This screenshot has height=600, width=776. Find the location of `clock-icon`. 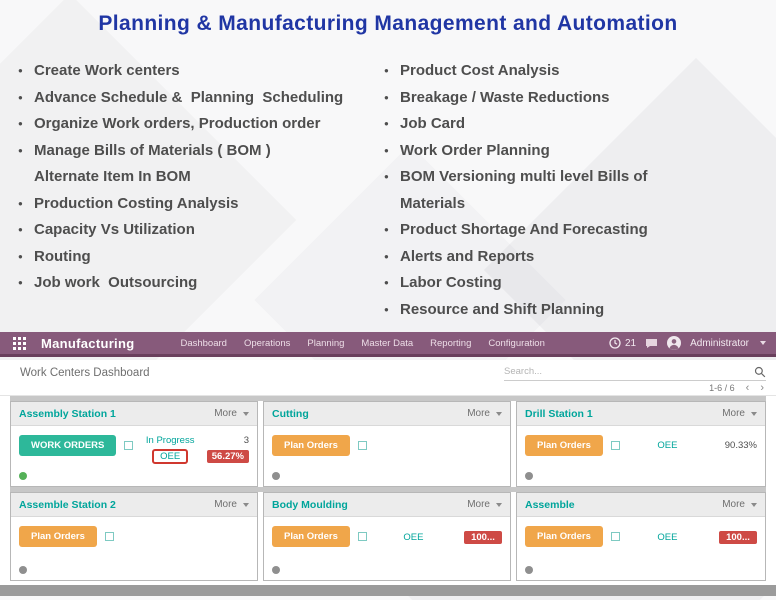

clock-icon is located at coordinates (615, 343).